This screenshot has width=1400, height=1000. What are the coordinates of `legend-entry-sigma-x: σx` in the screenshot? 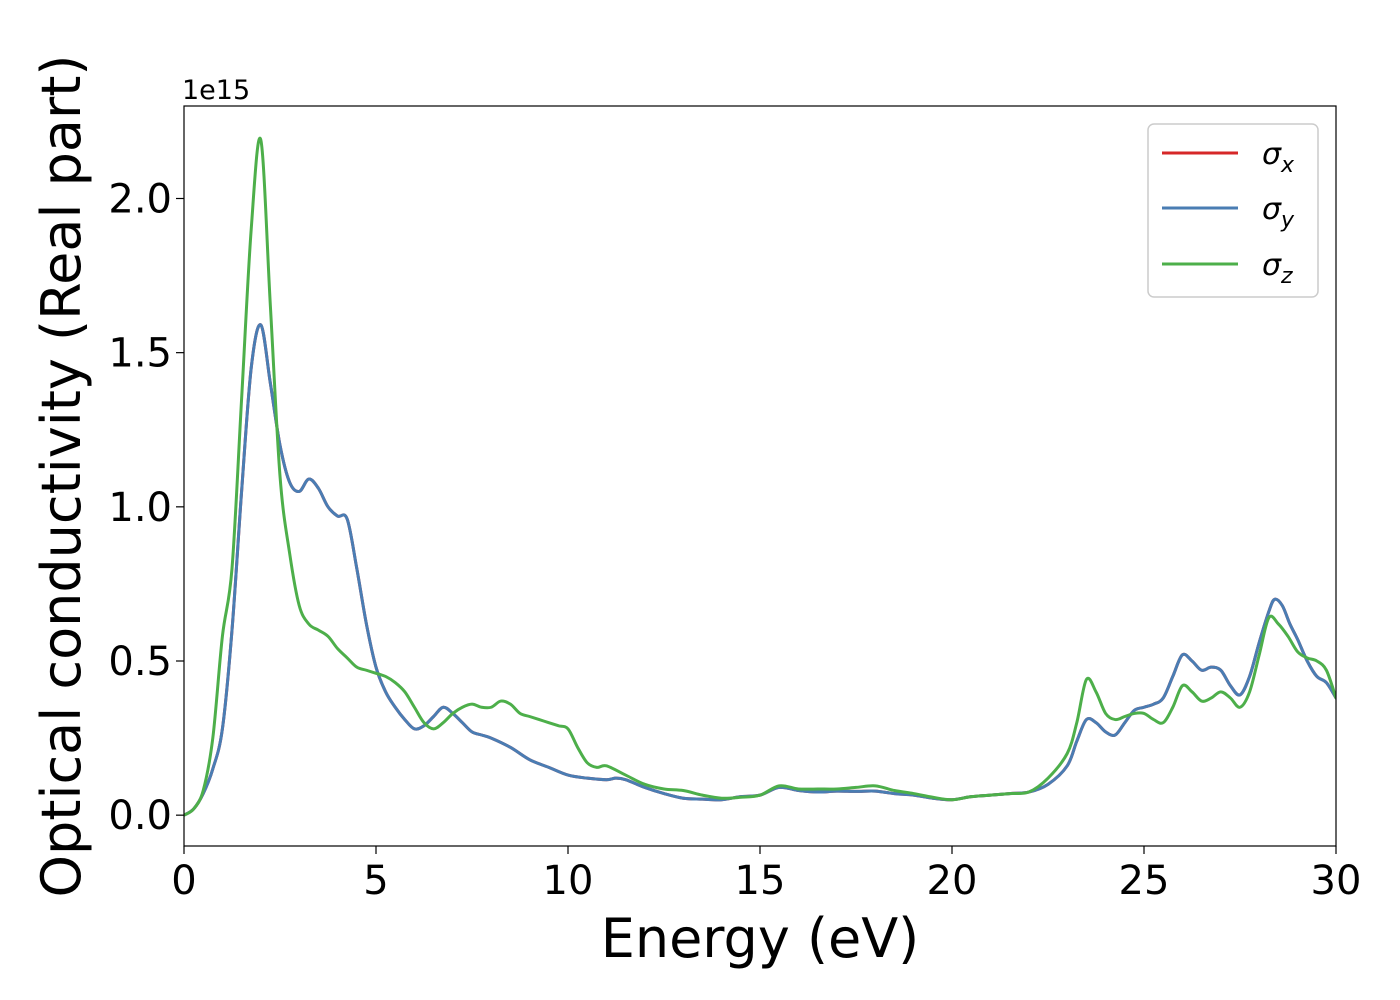 It's located at (1278, 157).